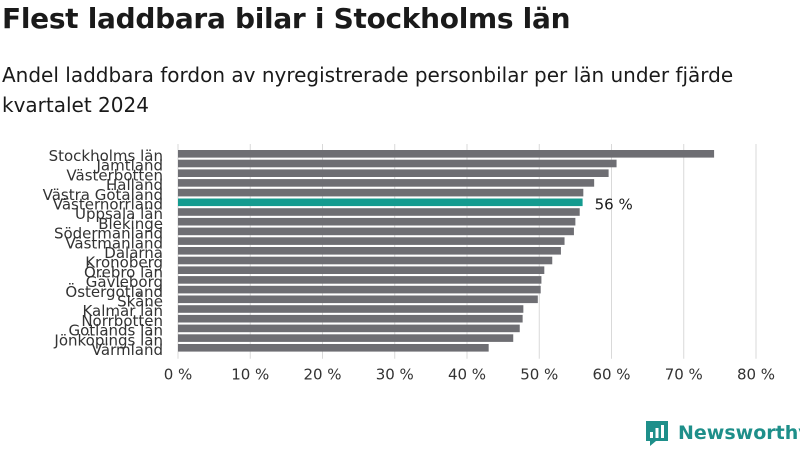  Describe the element at coordinates (103, 195) in the screenshot. I see `category-label: Västra Götaland` at that location.